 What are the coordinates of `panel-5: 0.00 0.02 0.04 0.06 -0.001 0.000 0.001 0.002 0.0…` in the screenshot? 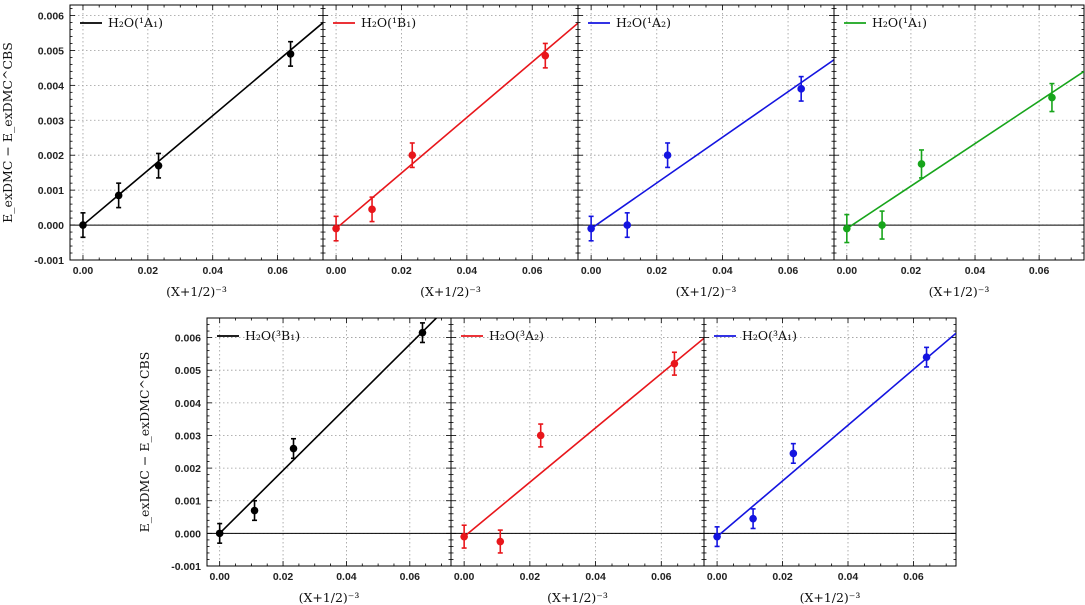 It's located at (294, 461).